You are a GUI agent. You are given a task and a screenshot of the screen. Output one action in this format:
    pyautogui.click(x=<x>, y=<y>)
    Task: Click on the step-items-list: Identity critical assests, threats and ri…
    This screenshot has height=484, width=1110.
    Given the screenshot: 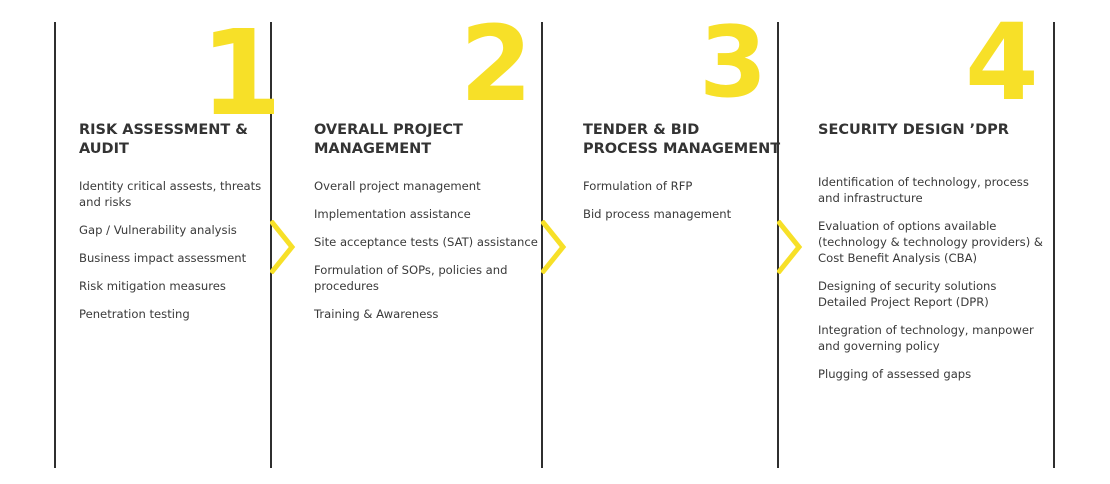 What is the action you would take?
    pyautogui.click(x=170, y=256)
    